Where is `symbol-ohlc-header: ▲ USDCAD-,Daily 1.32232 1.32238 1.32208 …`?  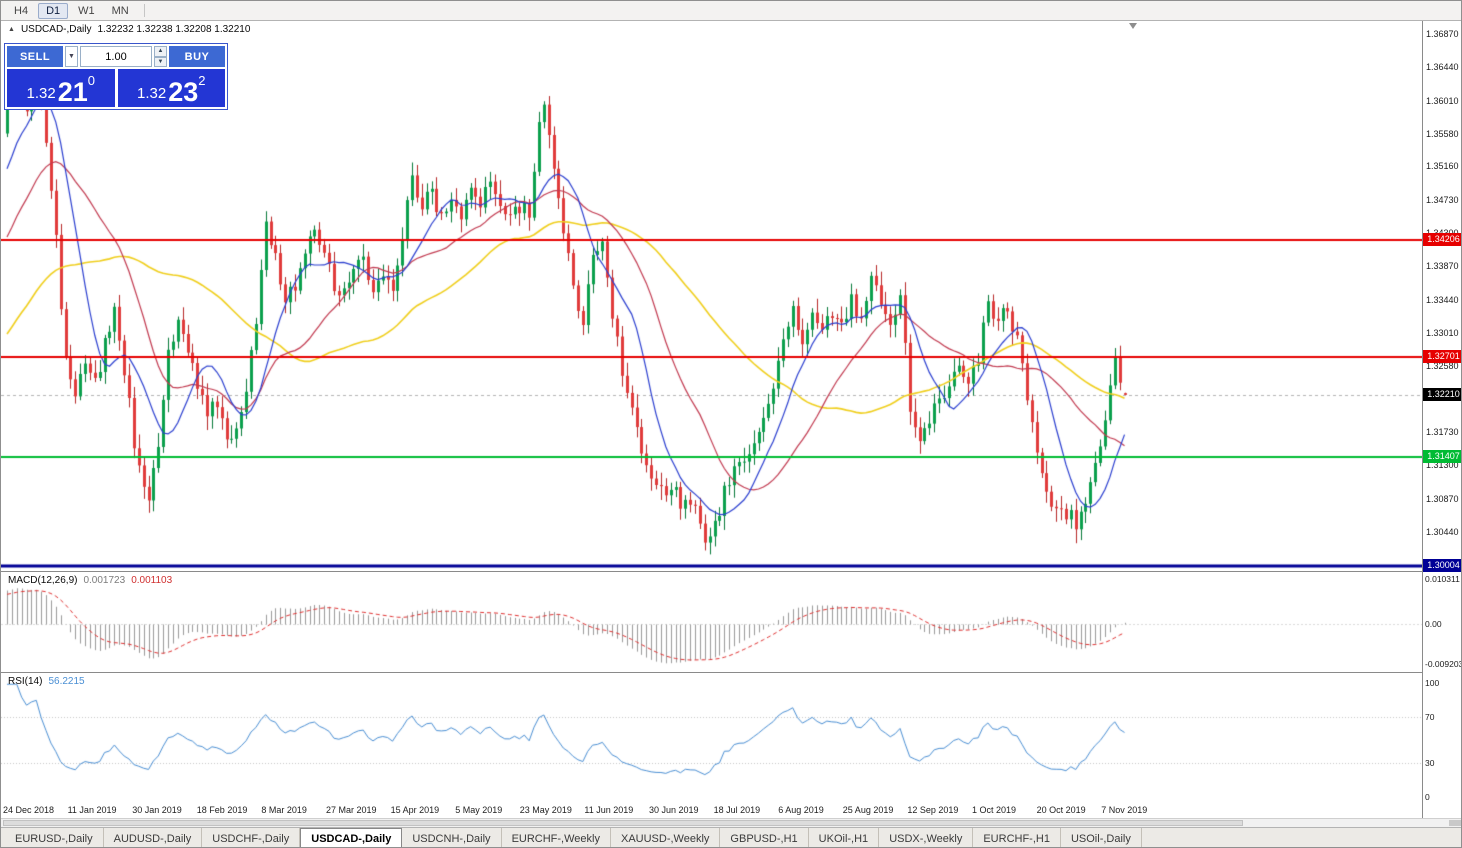
symbol-ohlc-header: ▲ USDCAD-,Daily 1.32232 1.32238 1.32208 … is located at coordinates (129, 29).